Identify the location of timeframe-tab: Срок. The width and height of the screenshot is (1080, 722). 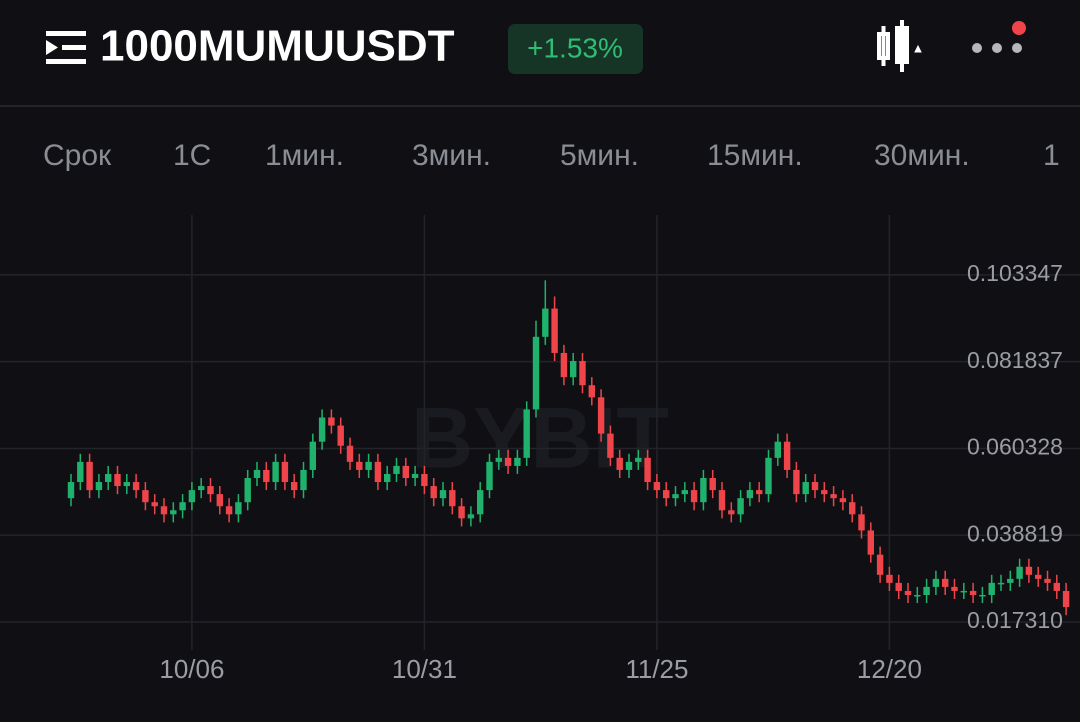
(77, 155).